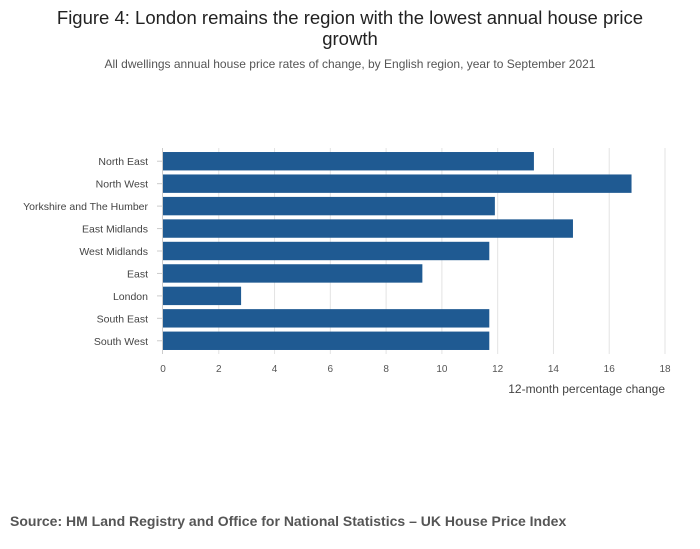 The height and width of the screenshot is (549, 700). What do you see at coordinates (115, 230) in the screenshot?
I see `category-label: East Midlands` at bounding box center [115, 230].